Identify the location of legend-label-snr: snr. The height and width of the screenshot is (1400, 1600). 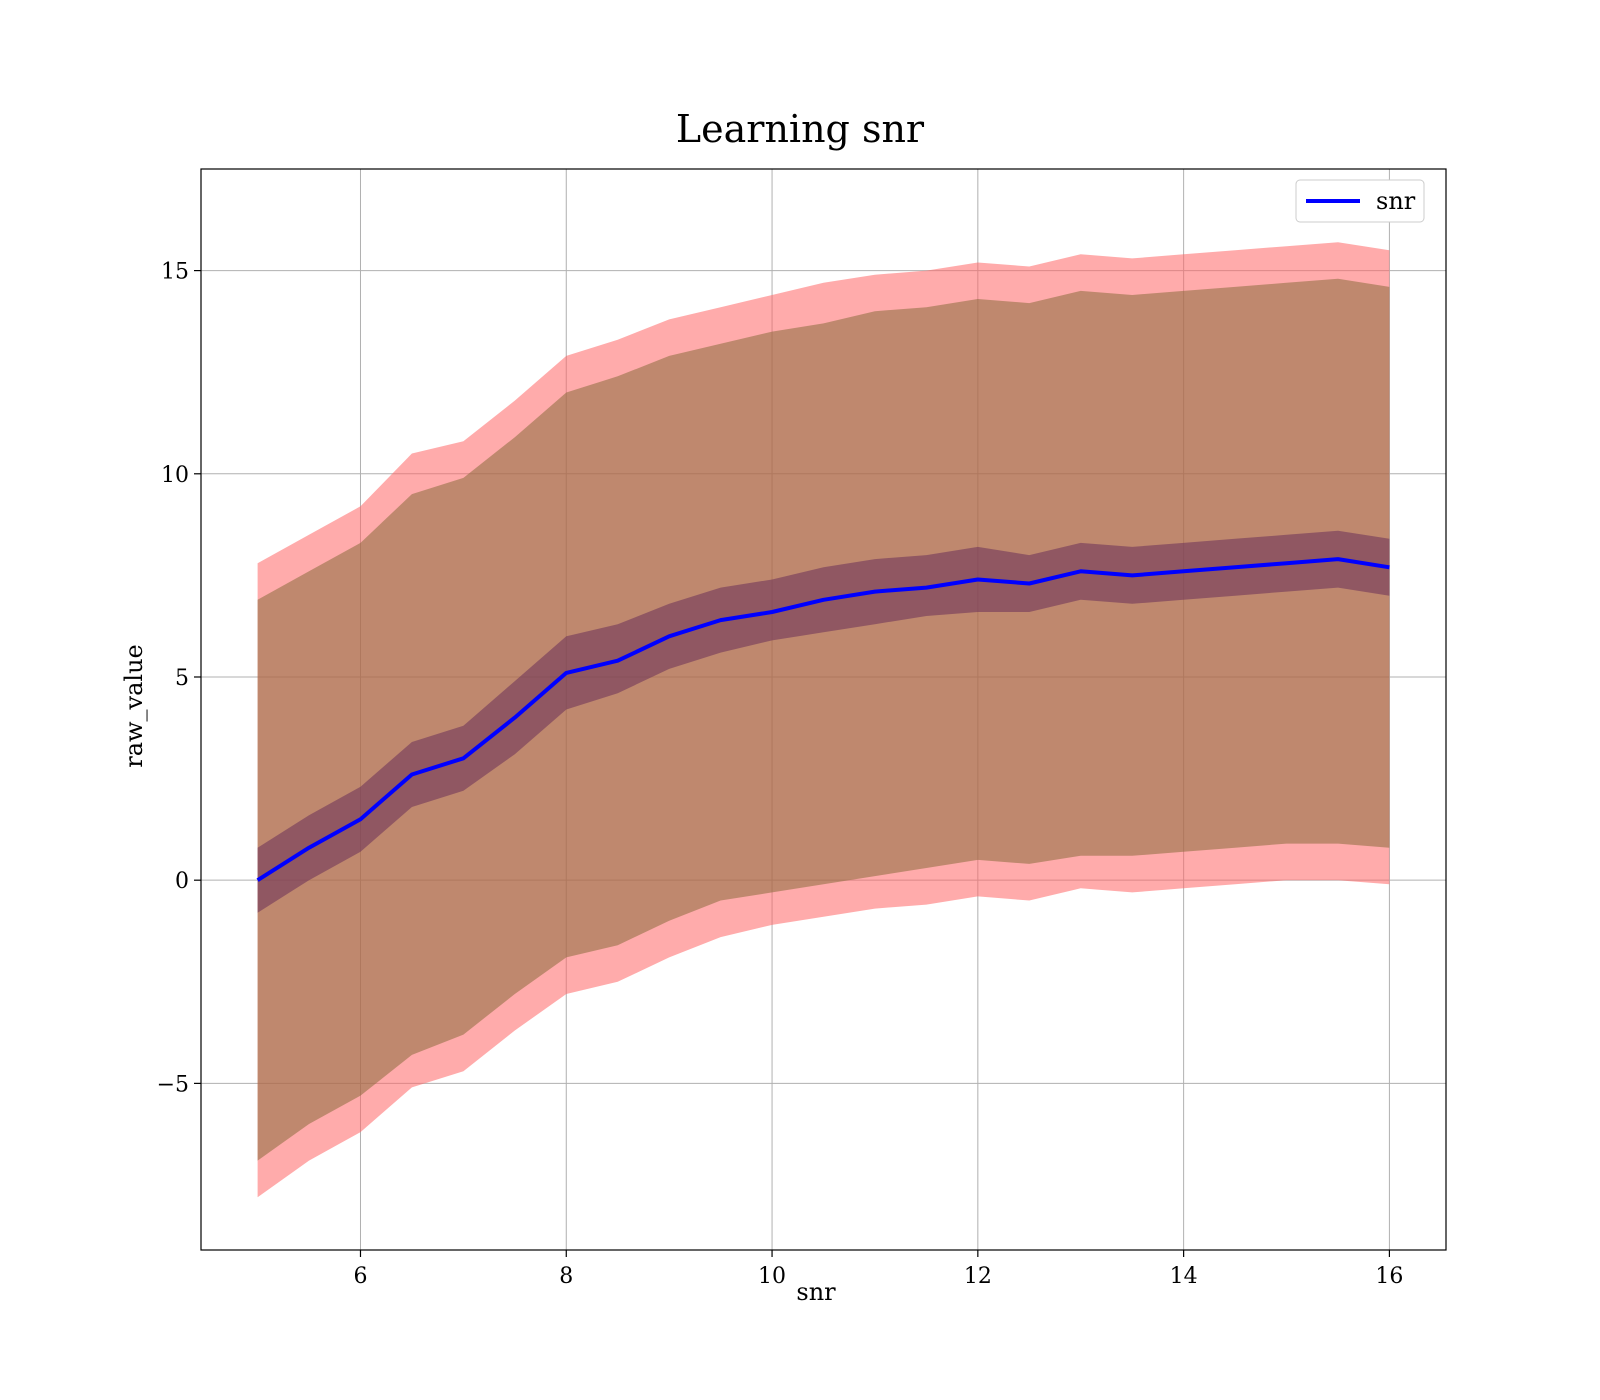
(1396, 201).